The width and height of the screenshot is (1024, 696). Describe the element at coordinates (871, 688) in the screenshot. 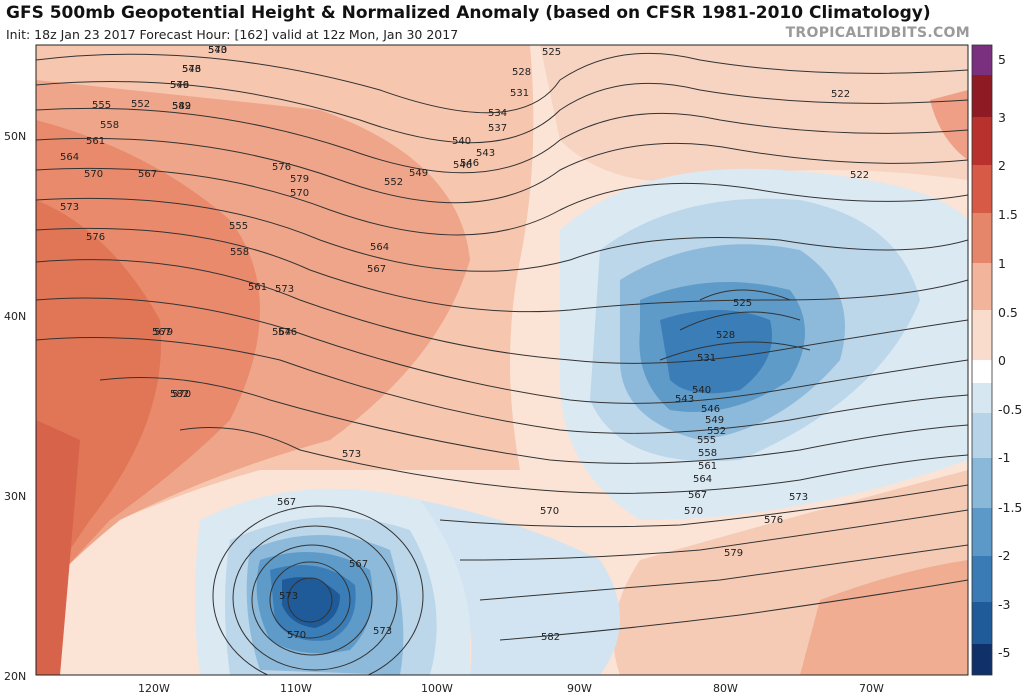

I see `lon-label-70w: 70W` at that location.